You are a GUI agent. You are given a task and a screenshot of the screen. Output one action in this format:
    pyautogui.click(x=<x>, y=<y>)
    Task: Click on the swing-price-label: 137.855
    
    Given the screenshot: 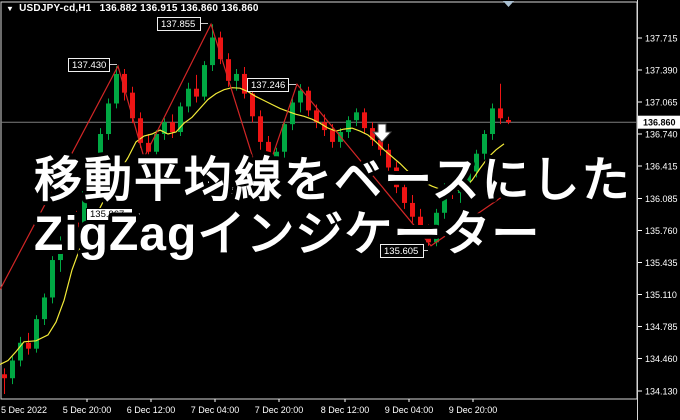 What is the action you would take?
    pyautogui.click(x=183, y=24)
    